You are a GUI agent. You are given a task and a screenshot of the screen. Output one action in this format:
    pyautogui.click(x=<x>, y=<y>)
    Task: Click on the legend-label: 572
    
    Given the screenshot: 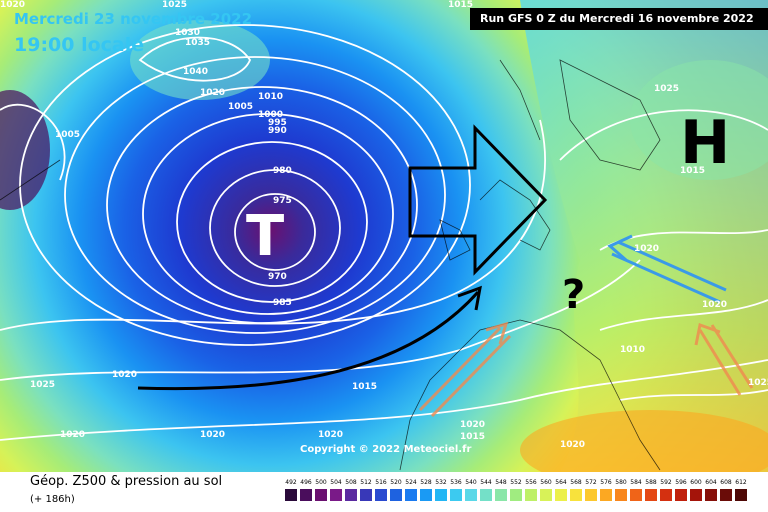 What is the action you would take?
    pyautogui.click(x=591, y=482)
    